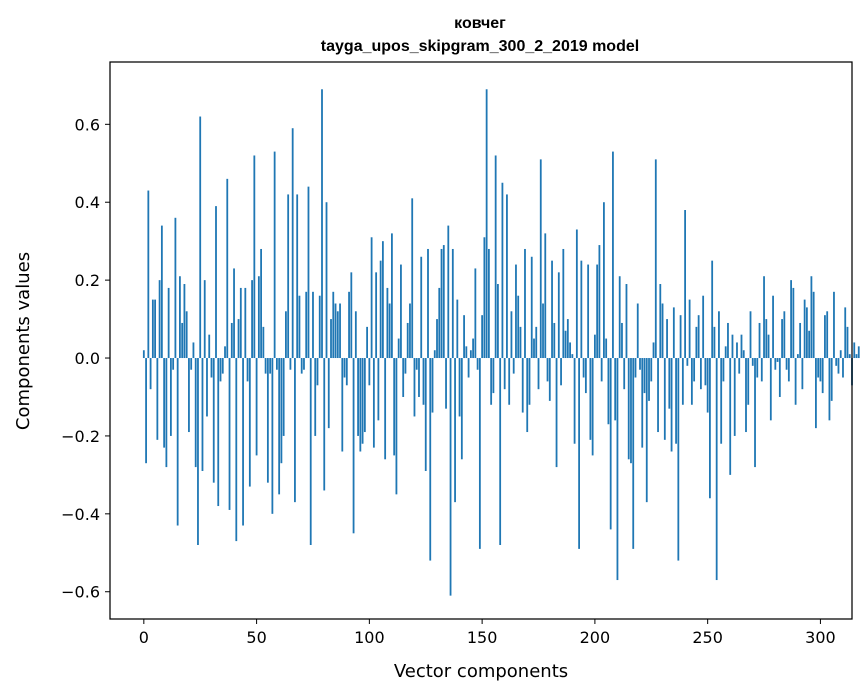  I want to click on x-tick-label: 200, so click(595, 637).